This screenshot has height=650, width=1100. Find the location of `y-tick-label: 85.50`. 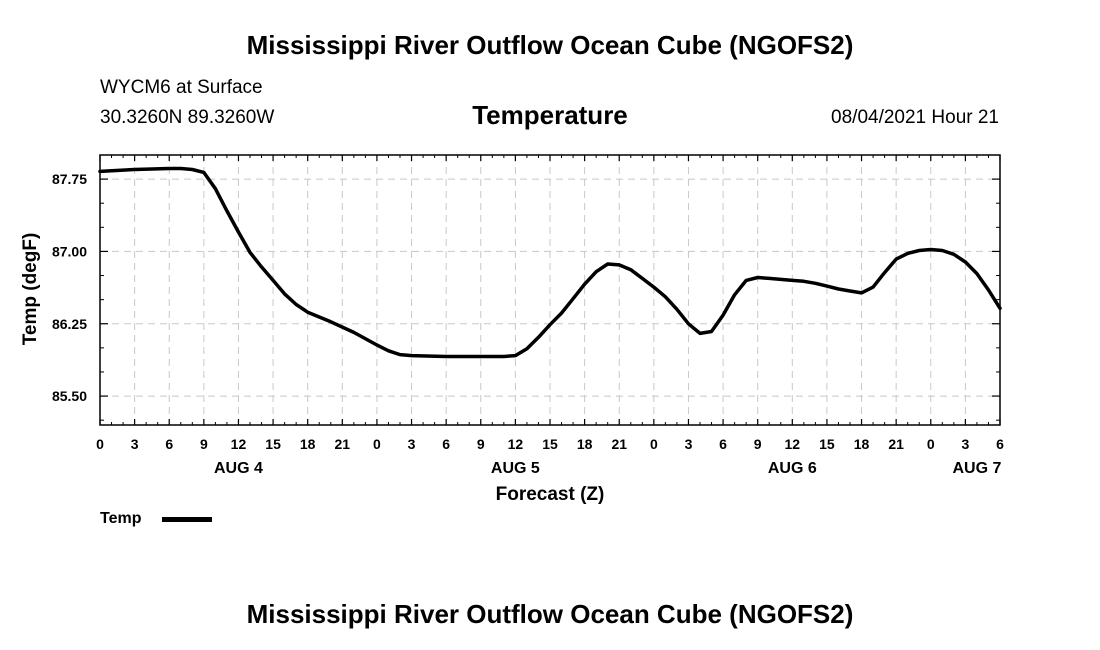

y-tick-label: 85.50 is located at coordinates (69, 396).